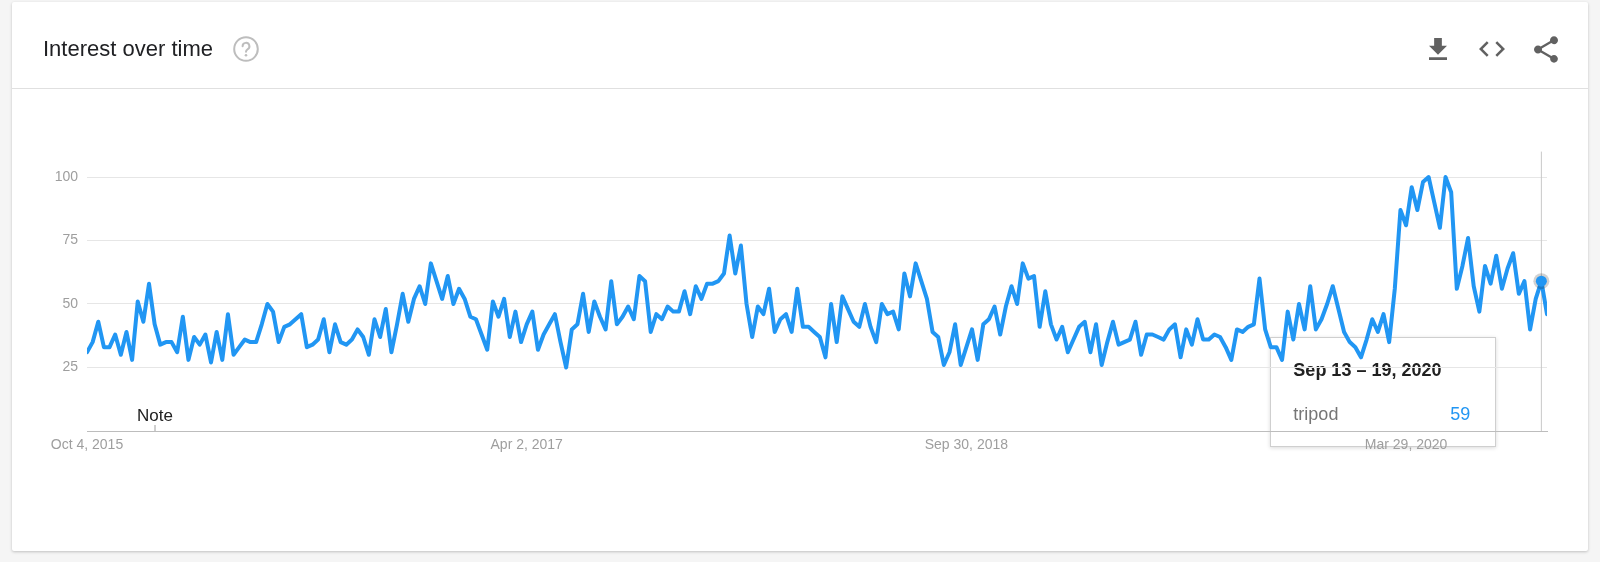 This screenshot has height=562, width=1600. Describe the element at coordinates (155, 415) in the screenshot. I see `annotation: Note` at that location.